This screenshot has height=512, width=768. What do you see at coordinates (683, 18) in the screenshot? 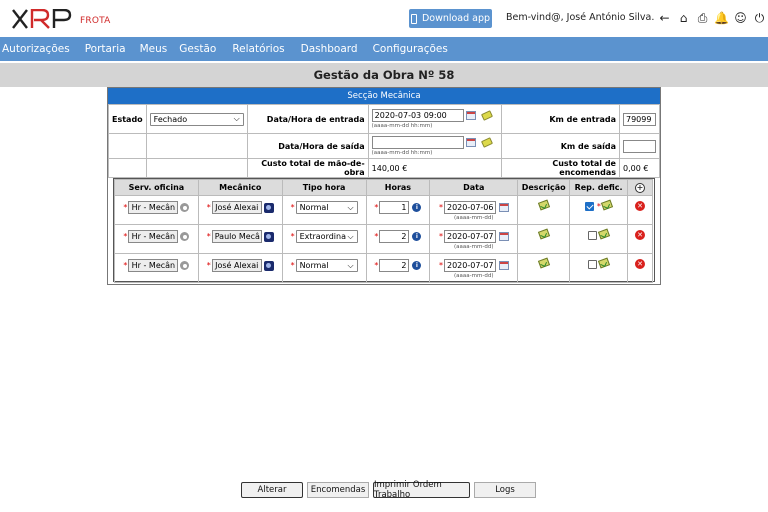
I see `garage-icon: ⌂` at bounding box center [683, 18].